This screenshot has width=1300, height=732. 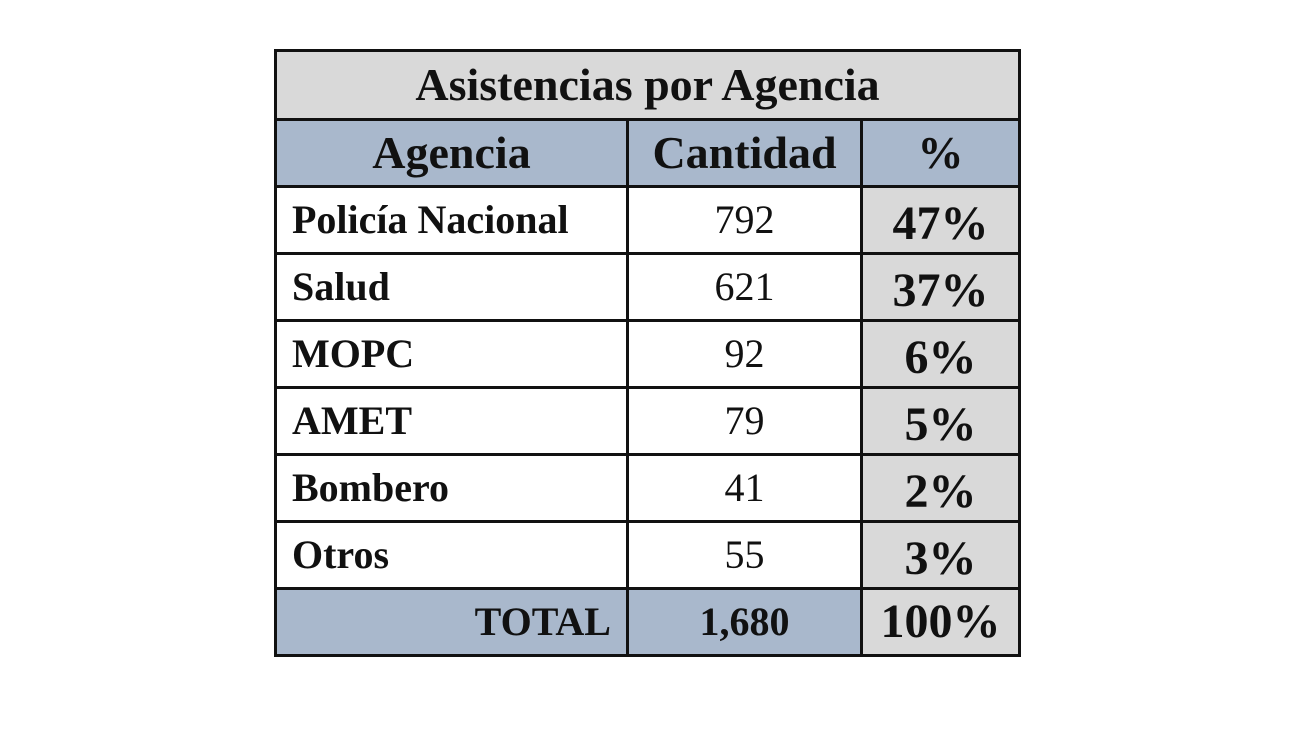 What do you see at coordinates (744, 421) in the screenshot?
I see `agency-quantity: 79` at bounding box center [744, 421].